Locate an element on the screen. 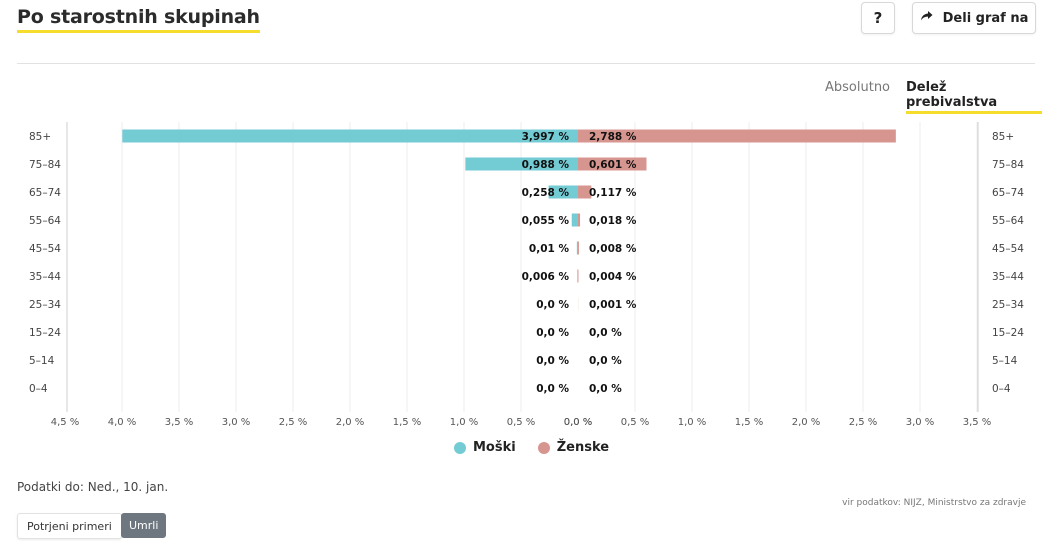  x-tick-label-left: 4,0 % is located at coordinates (122, 422).